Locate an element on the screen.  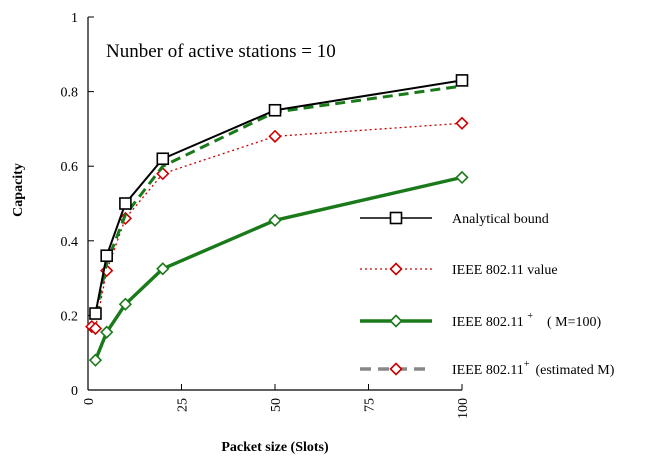
y-tick-label: 0 is located at coordinates (74, 391).